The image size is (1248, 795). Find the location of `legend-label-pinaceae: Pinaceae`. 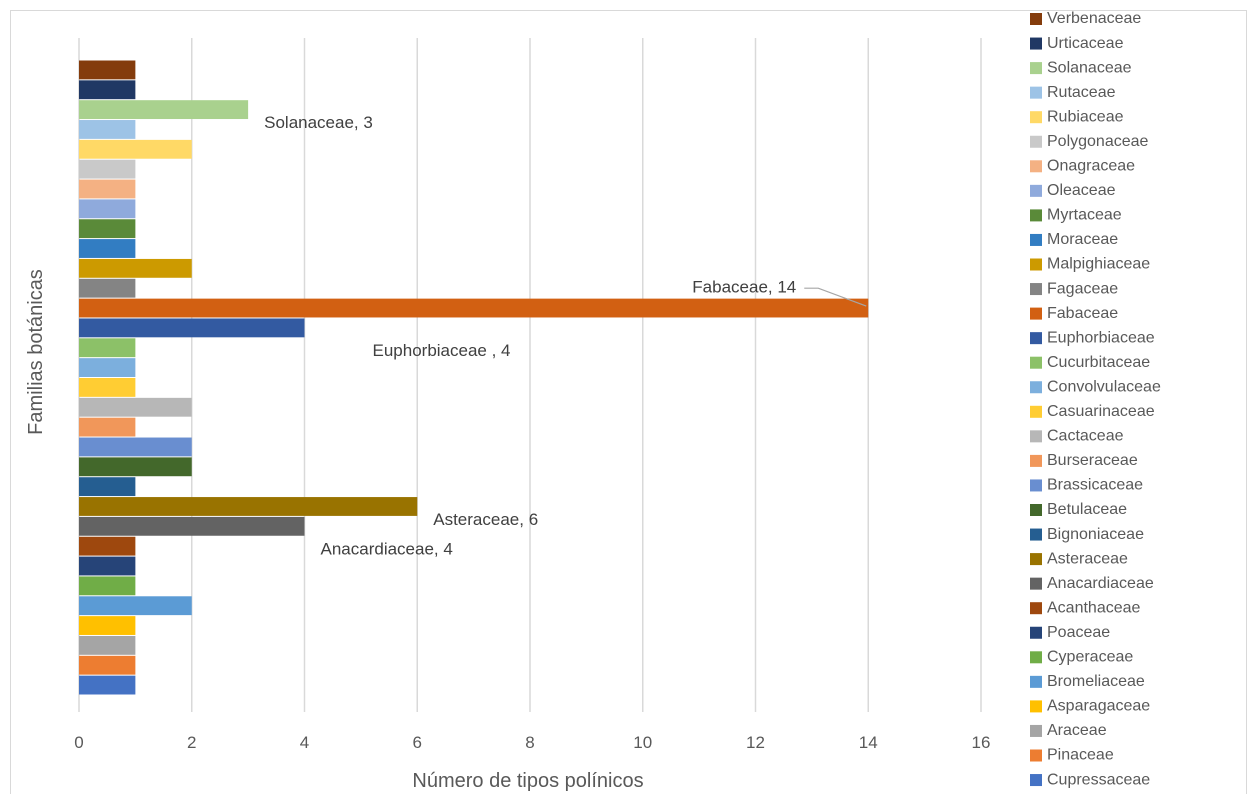

legend-label-pinaceae: Pinaceae is located at coordinates (1080, 755).